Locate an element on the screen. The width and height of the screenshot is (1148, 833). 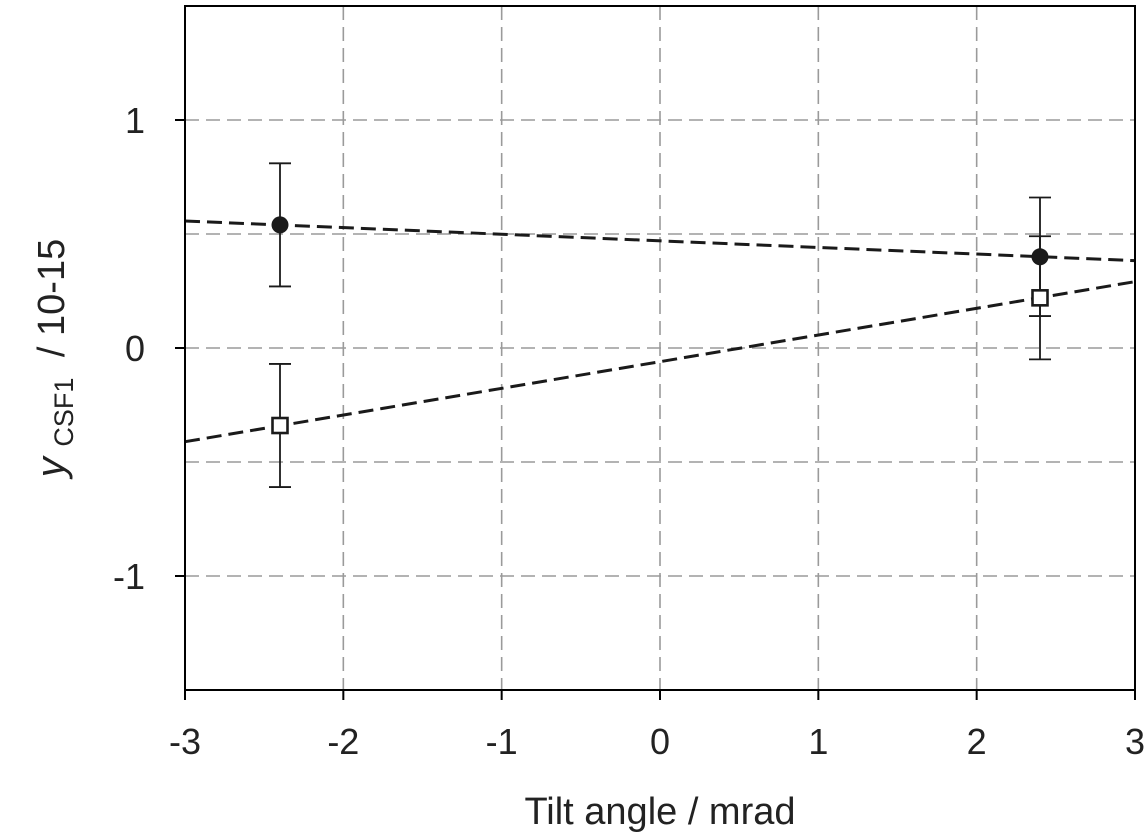
x-tick-label: 3 is located at coordinates (1135, 741).